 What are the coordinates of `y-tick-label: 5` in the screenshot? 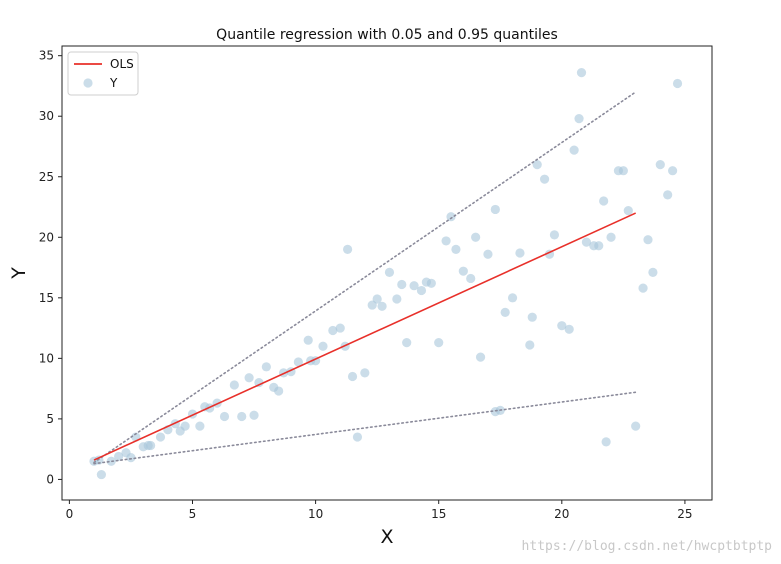 It's located at (50, 419).